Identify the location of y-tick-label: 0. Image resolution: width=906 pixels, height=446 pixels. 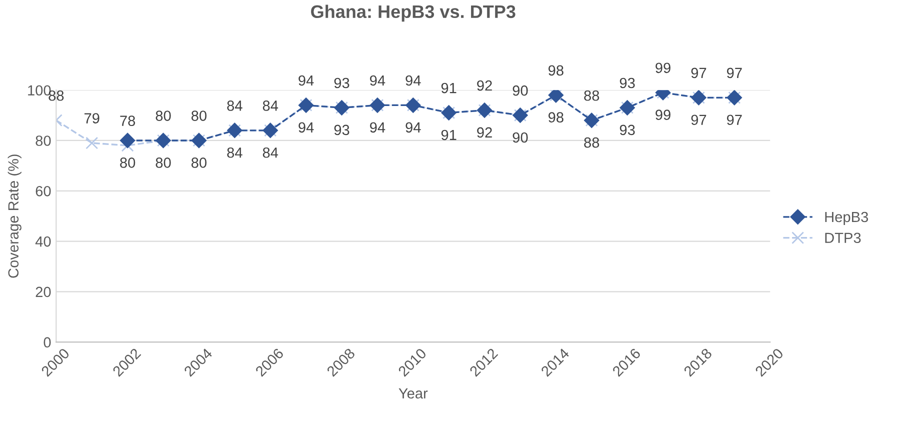
(47, 342).